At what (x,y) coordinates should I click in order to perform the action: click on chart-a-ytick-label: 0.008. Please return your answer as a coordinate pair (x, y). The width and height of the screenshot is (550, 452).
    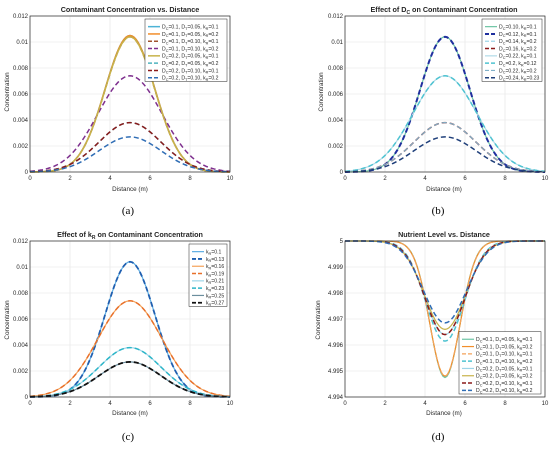
    Looking at the image, I should click on (21, 69).